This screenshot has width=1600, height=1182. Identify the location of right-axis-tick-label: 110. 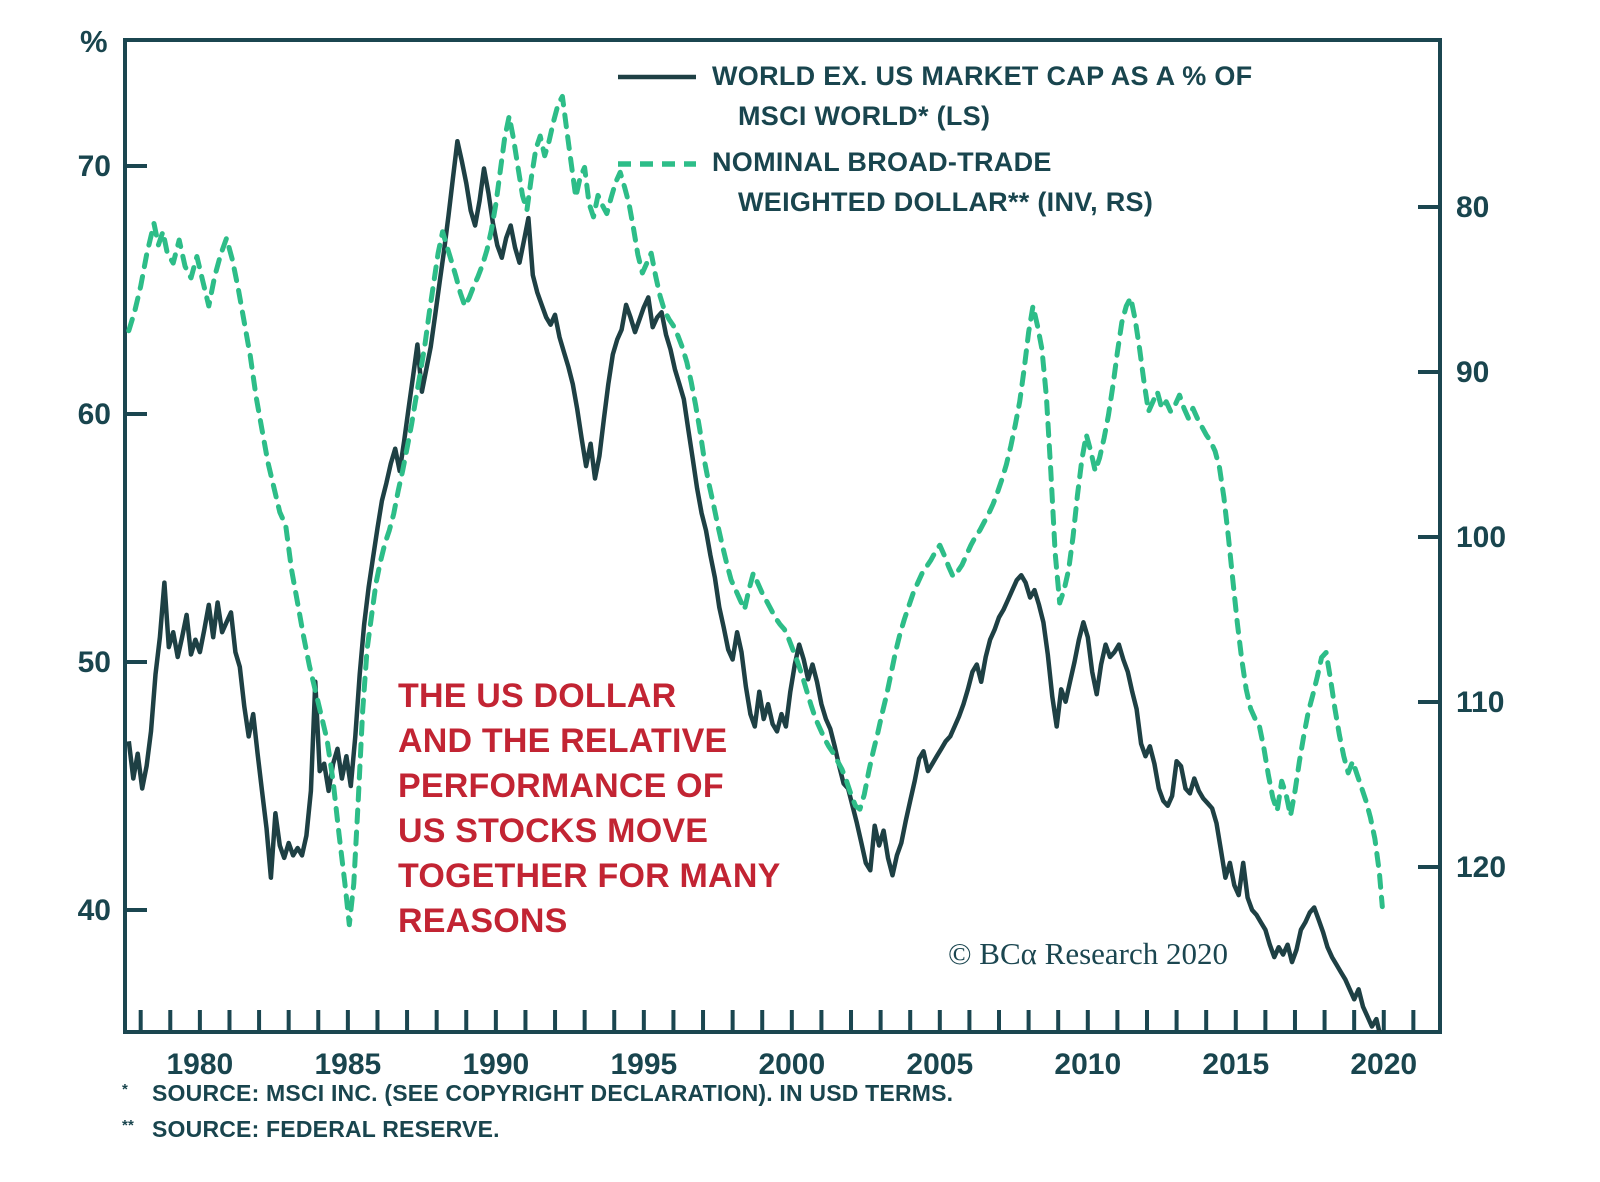
(1480, 702).